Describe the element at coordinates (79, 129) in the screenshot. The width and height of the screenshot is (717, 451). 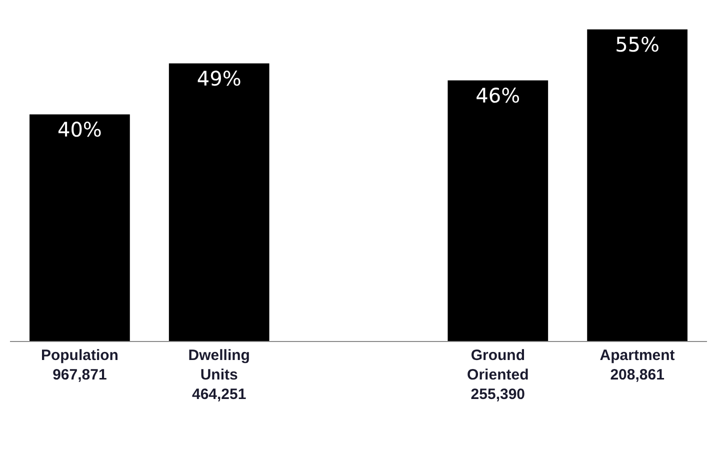
I see `data-label: 40%` at that location.